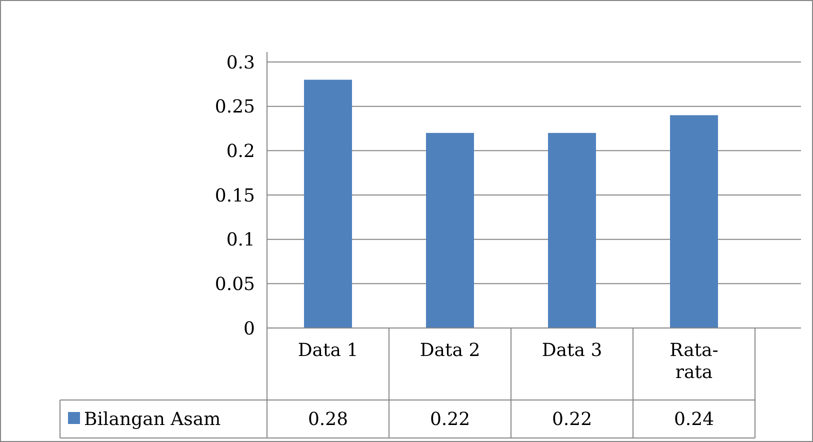  I want to click on data-label: 0.28, so click(328, 419).